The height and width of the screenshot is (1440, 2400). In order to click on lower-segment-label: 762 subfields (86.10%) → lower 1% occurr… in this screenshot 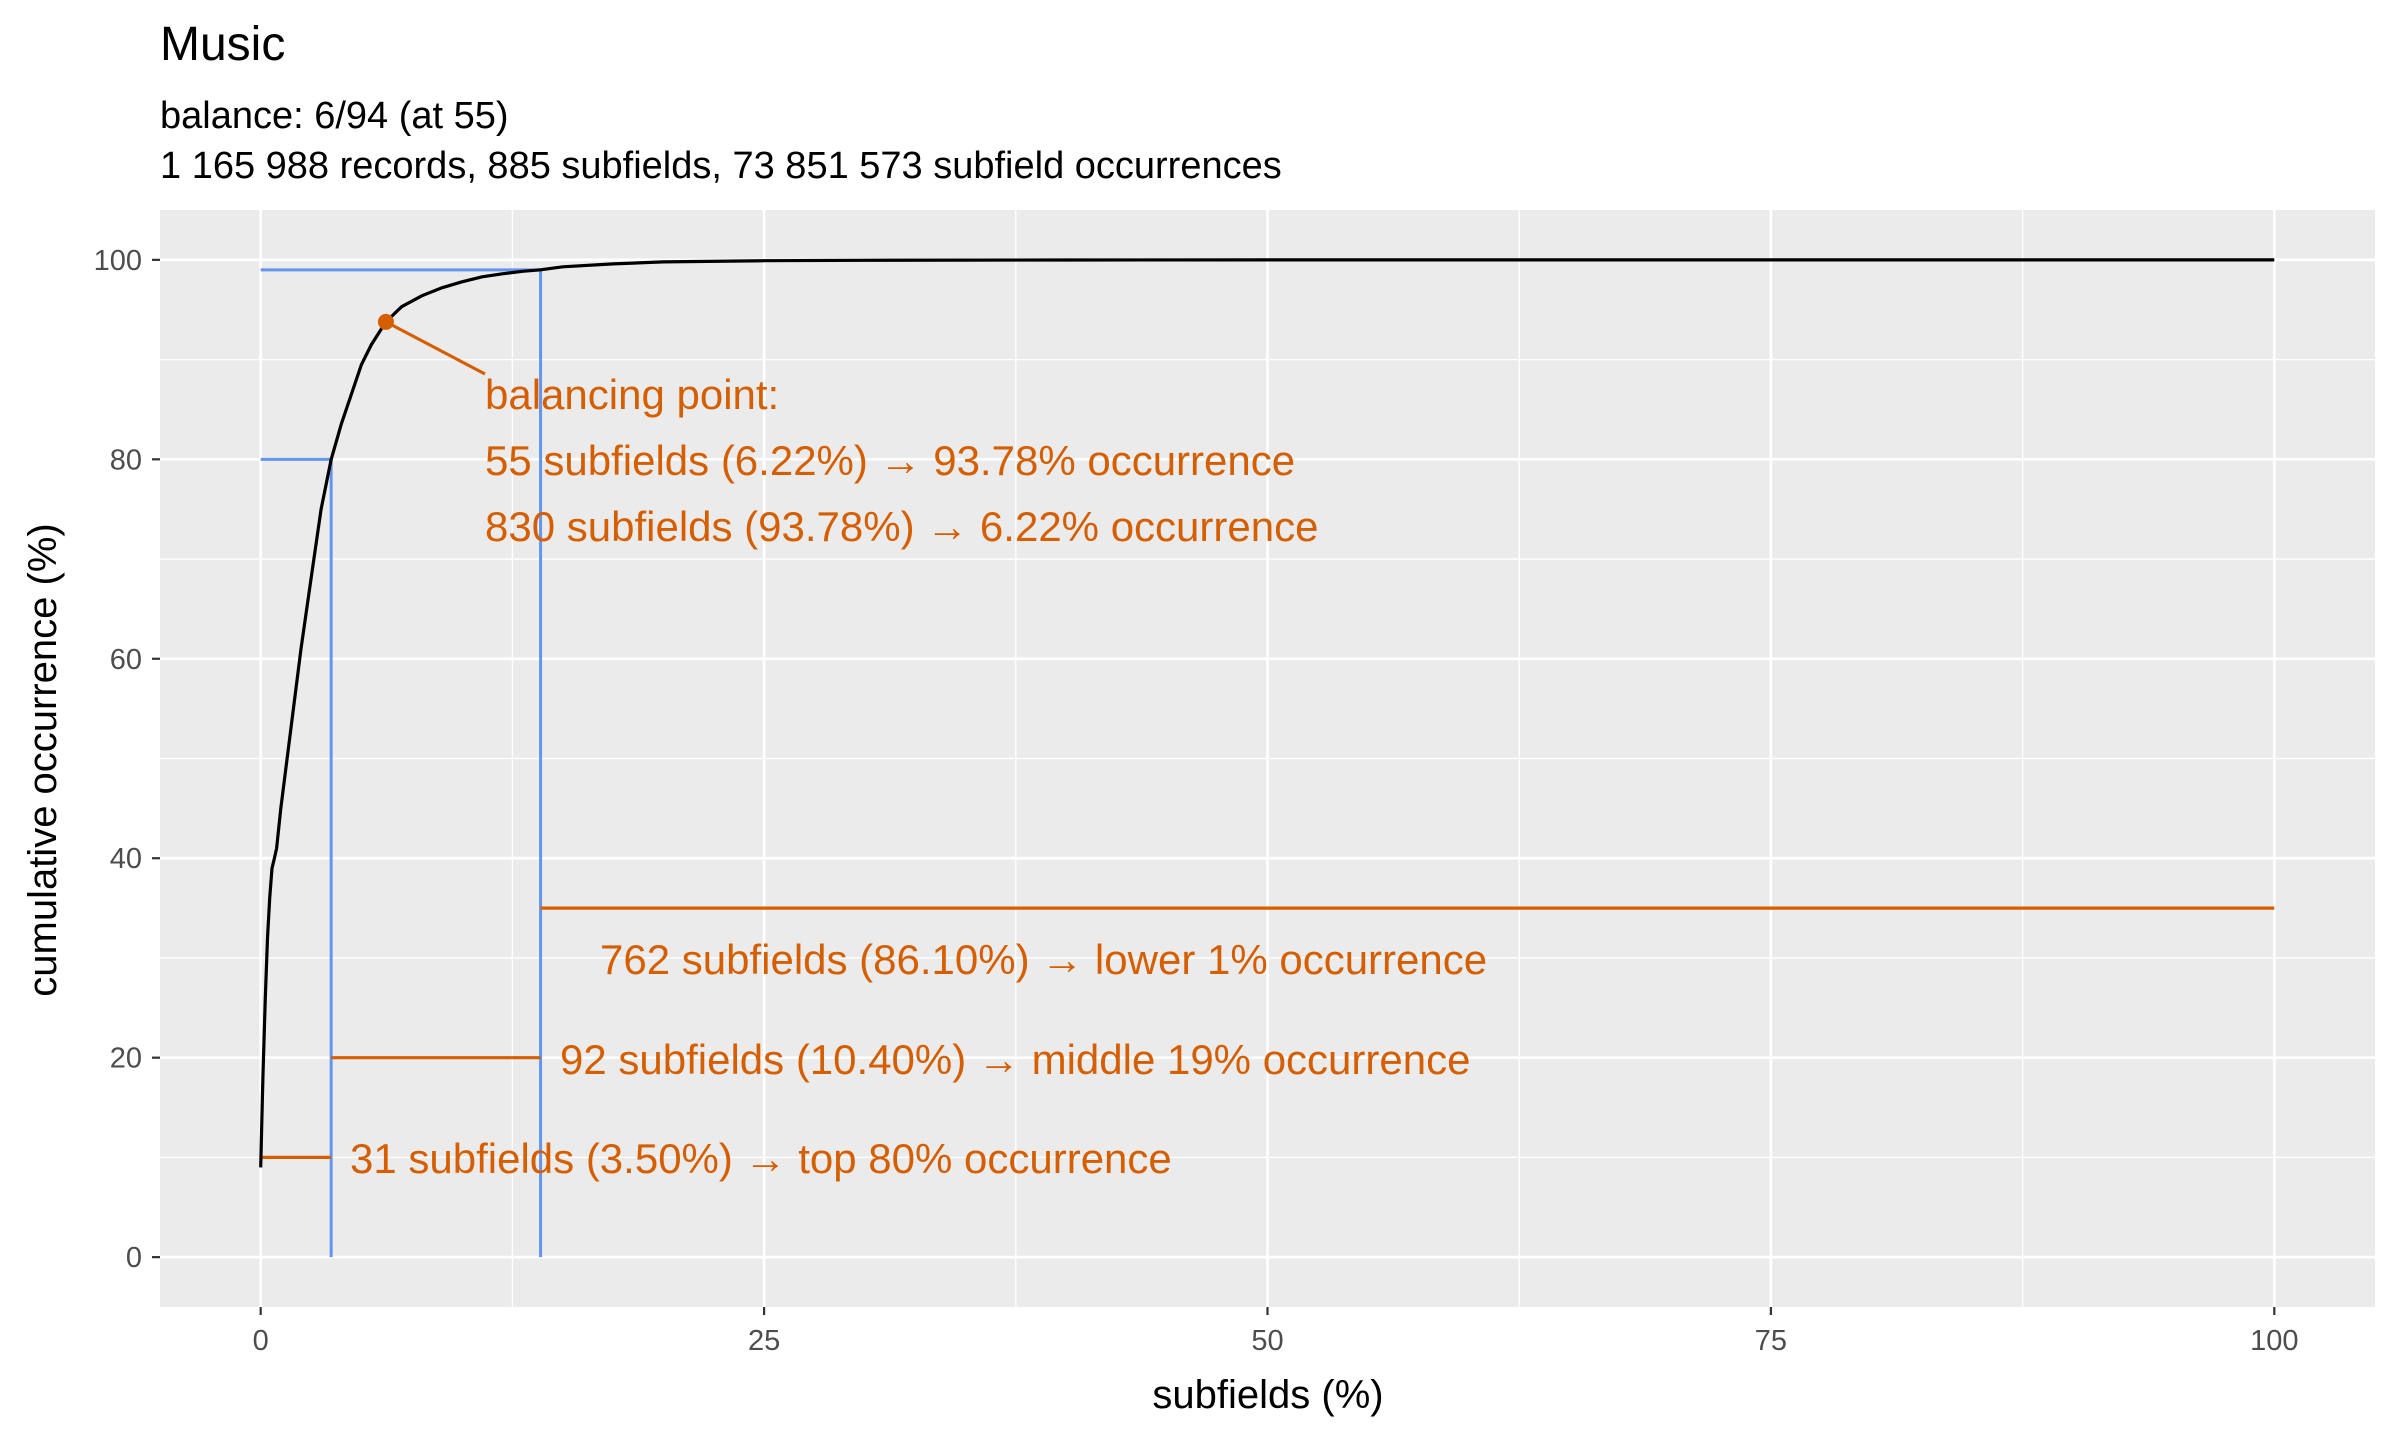, I will do `click(1043, 959)`.